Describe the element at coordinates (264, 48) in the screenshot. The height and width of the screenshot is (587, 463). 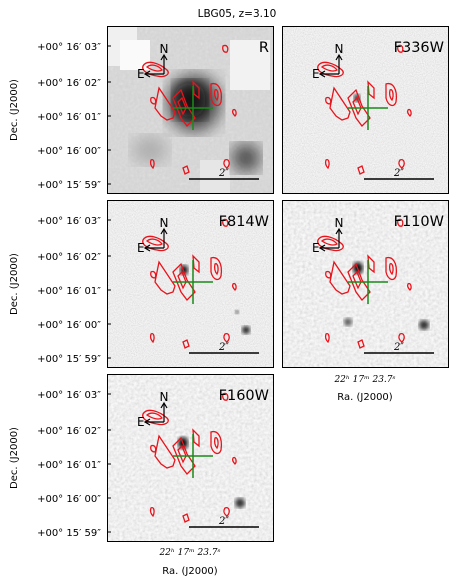
I see `band-label-r: R` at that location.